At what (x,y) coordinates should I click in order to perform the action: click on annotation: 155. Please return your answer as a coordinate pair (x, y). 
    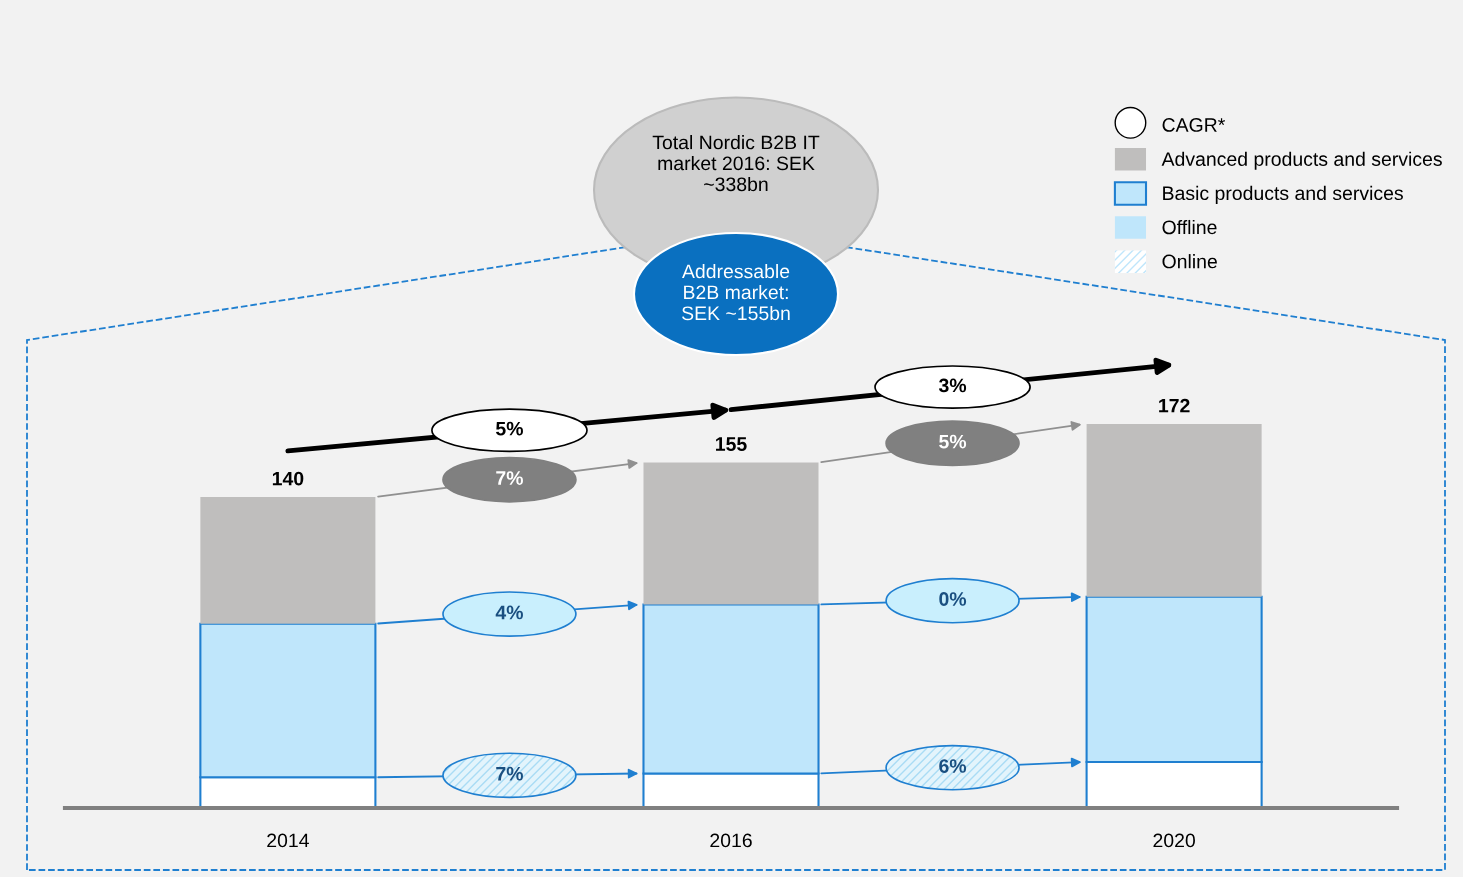
    Looking at the image, I should click on (731, 444).